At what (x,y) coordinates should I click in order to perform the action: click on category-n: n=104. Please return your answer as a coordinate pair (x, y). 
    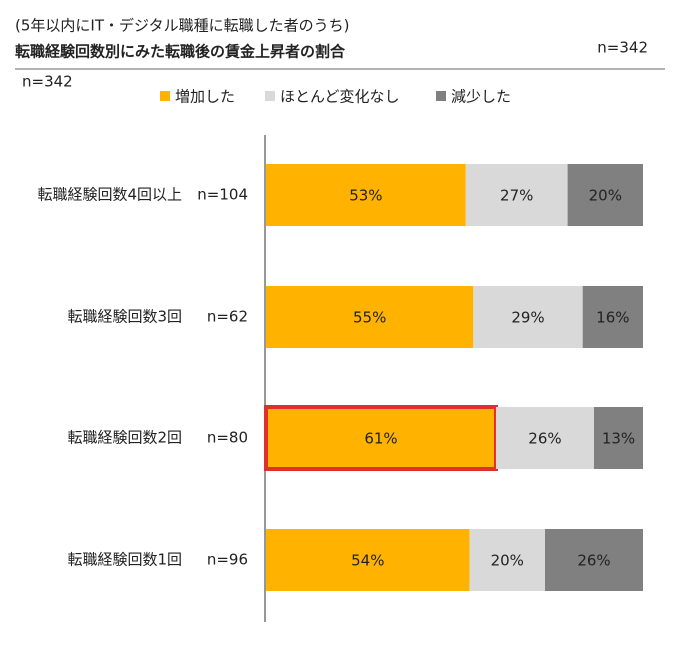
    Looking at the image, I should click on (222, 195).